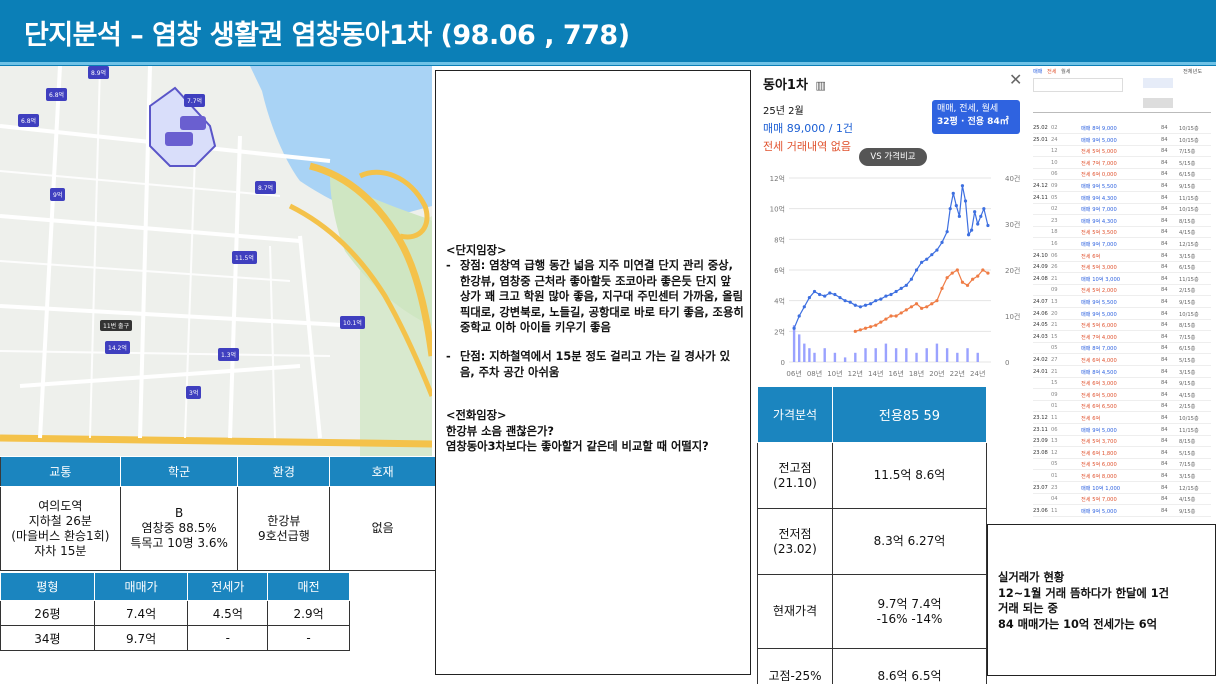 The image size is (1216, 684). I want to click on list-item: 15 전세 6억 3,000 84 9/15층, so click(1122, 383).